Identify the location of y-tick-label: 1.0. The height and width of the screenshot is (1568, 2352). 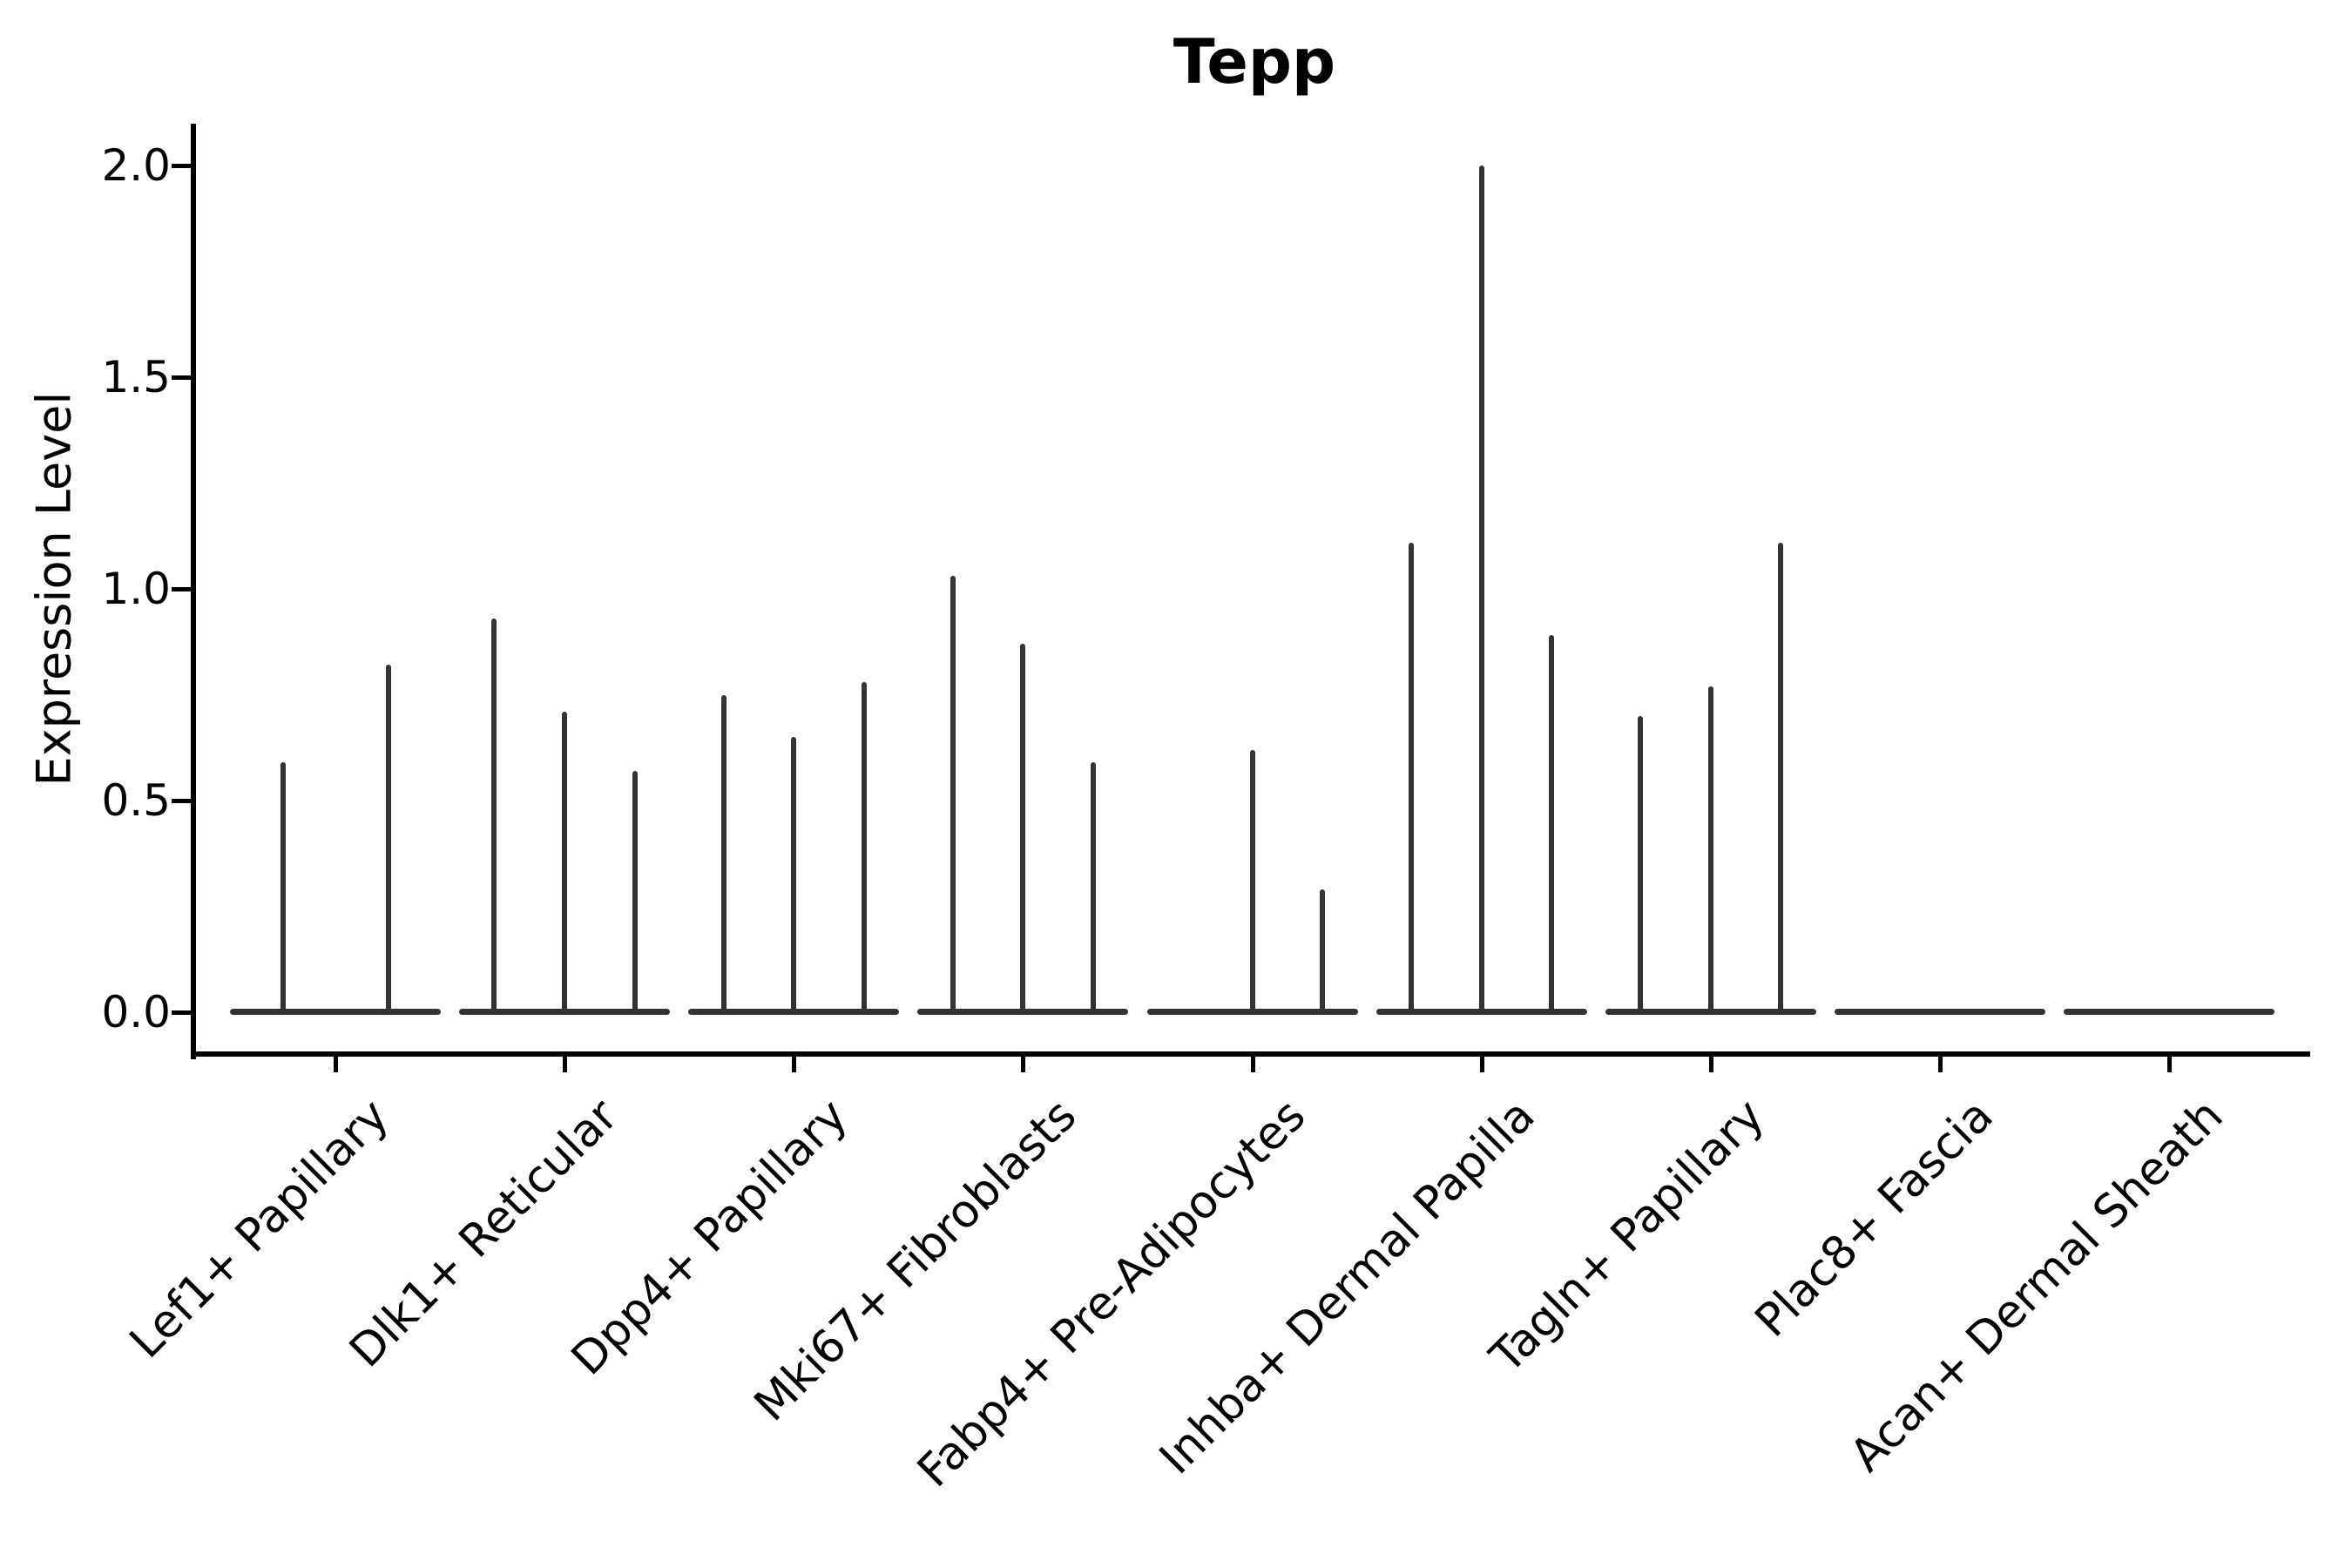
(136, 589).